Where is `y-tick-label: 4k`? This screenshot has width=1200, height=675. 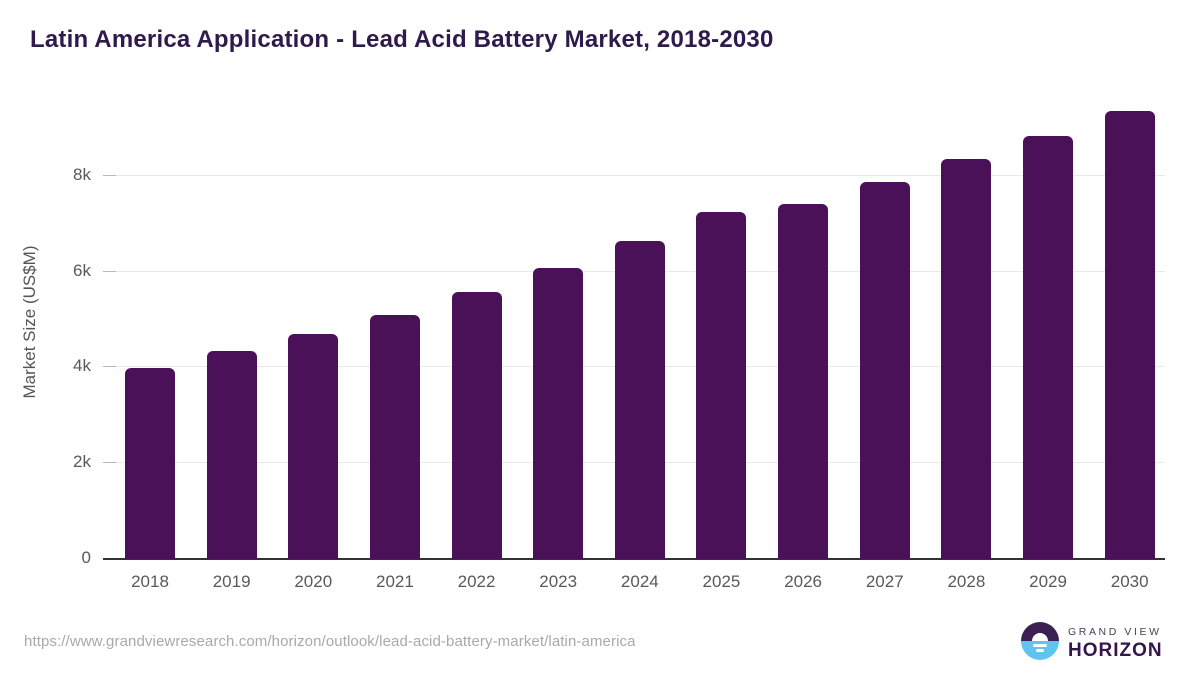
y-tick-label: 4k is located at coordinates (82, 366).